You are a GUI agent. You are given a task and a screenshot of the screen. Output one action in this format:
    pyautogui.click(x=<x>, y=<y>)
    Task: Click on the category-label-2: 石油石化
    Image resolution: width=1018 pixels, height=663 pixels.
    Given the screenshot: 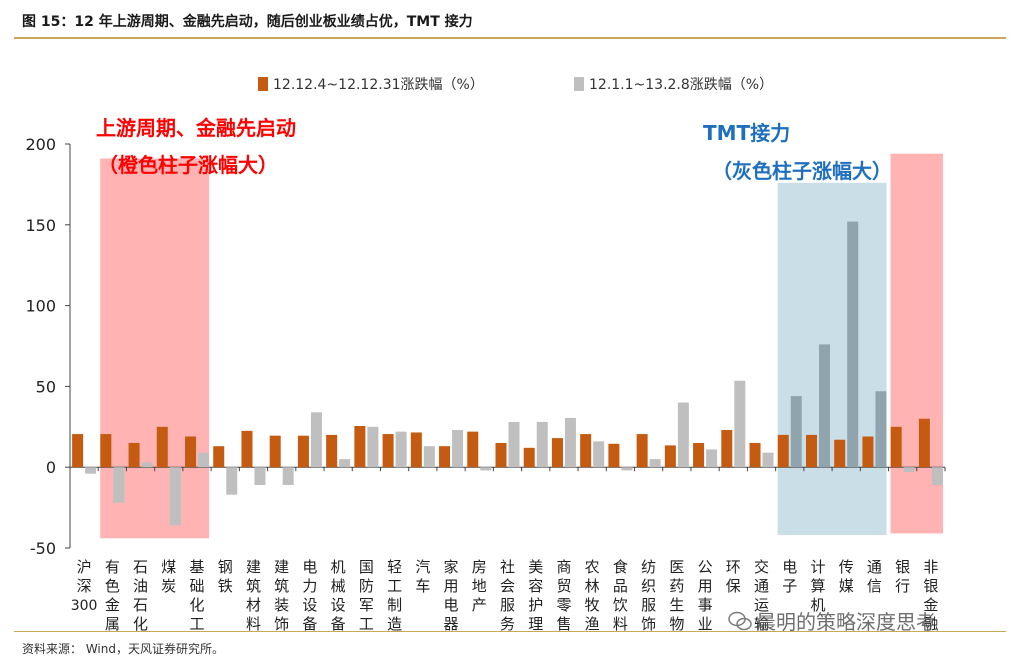 What is the action you would take?
    pyautogui.click(x=140, y=595)
    